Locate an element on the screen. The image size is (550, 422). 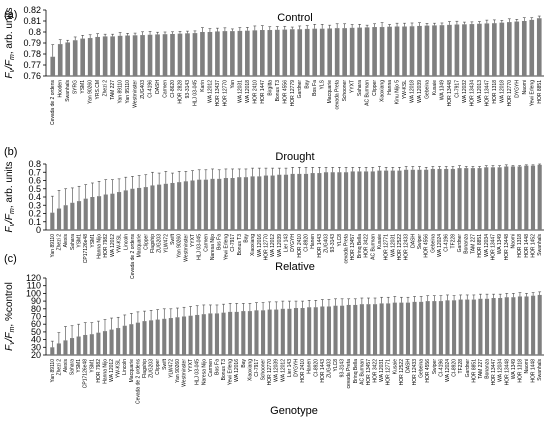
x-tick-label: WA 12018 is located at coordinates (248, 91).